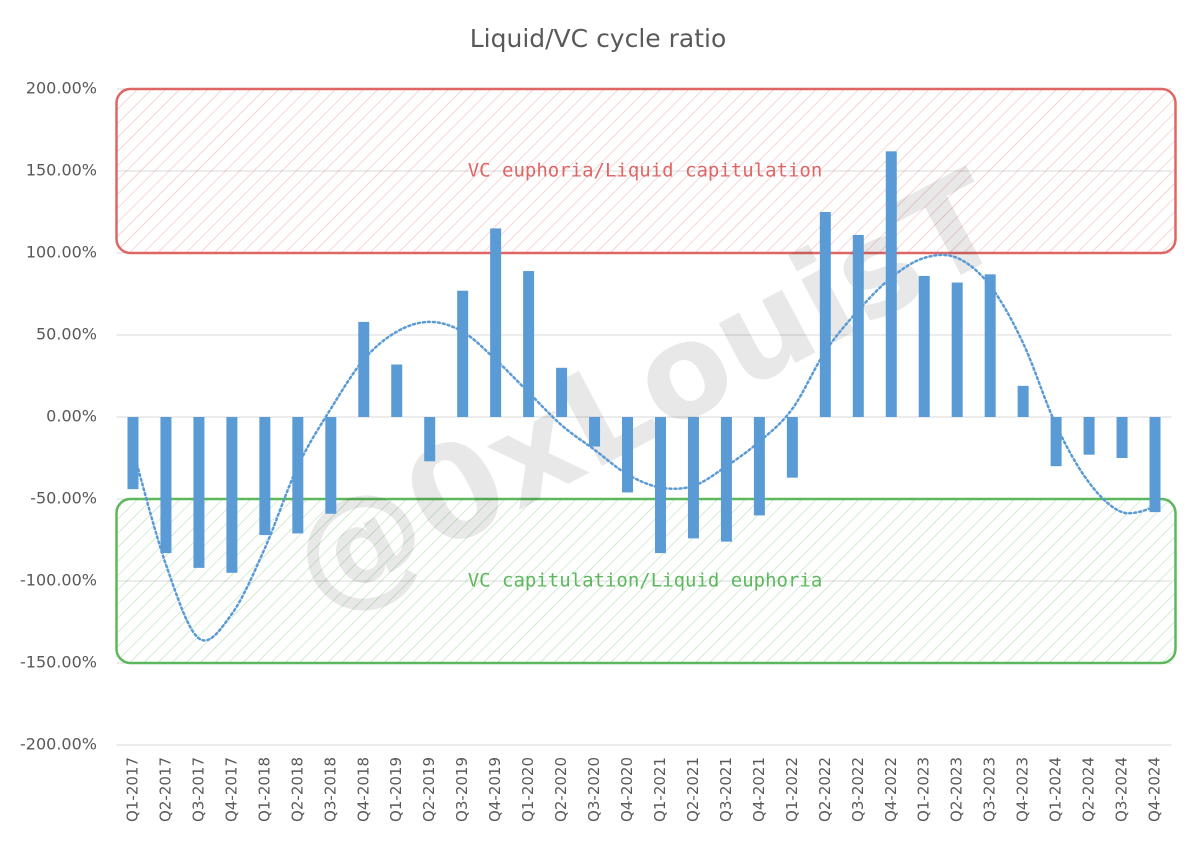 This screenshot has width=1200, height=868. Describe the element at coordinates (825, 789) in the screenshot. I see `x-tick-label: Q2-2022` at that location.